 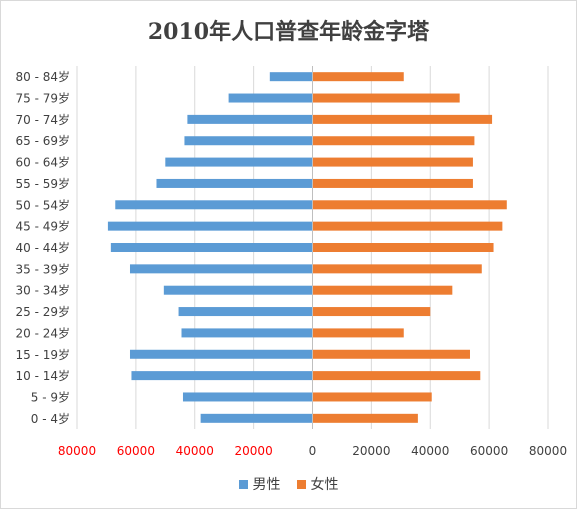 What do you see at coordinates (430, 451) in the screenshot?
I see `x-tick-label-6: 40000` at bounding box center [430, 451].